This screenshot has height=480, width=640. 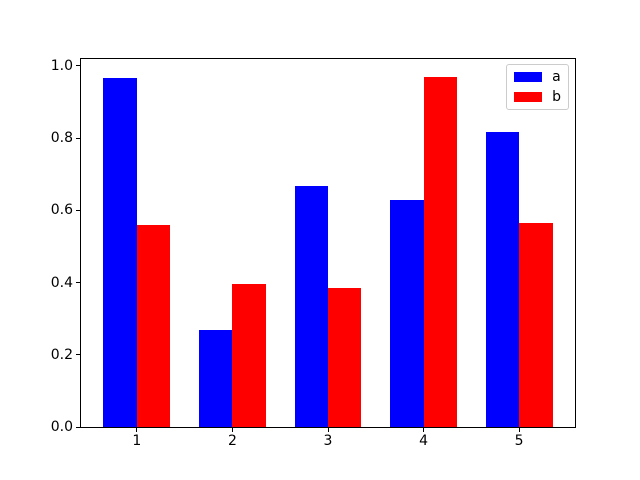 I want to click on y-axis-tick-label: 0.4, so click(x=61, y=282).